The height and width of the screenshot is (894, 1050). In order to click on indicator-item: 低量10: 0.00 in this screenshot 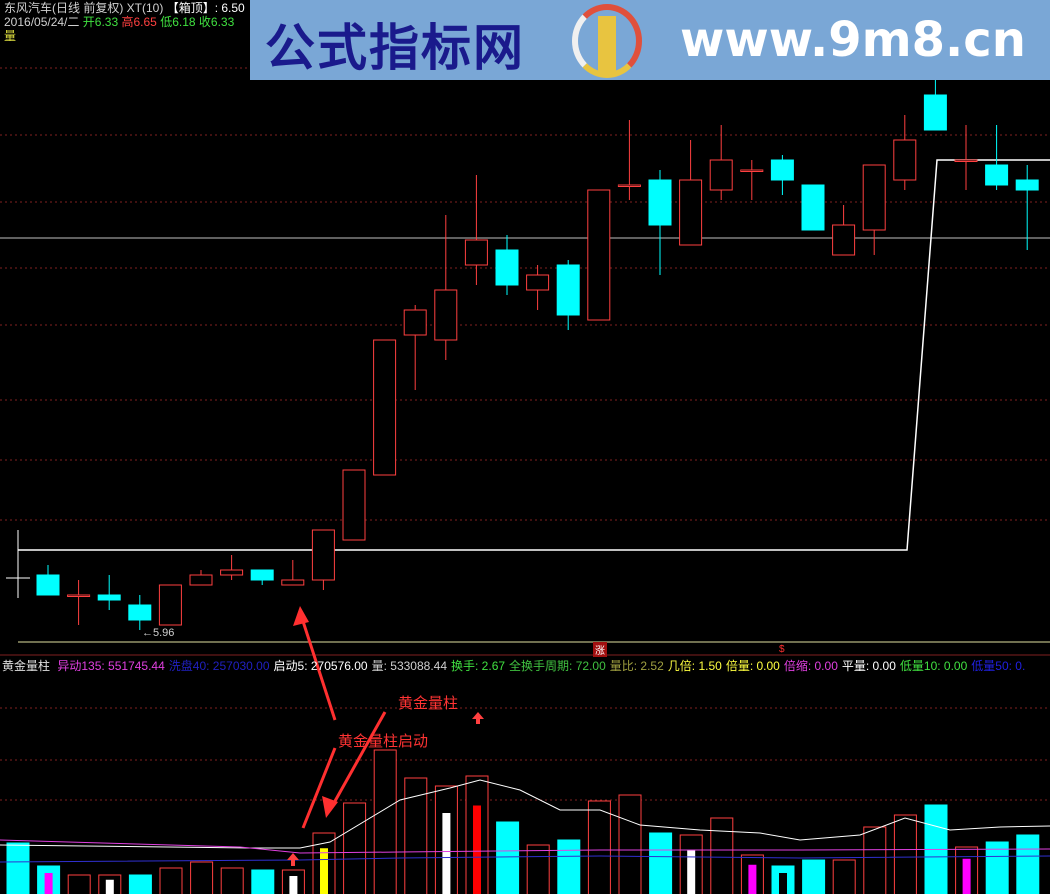, I will do `click(933, 666)`.